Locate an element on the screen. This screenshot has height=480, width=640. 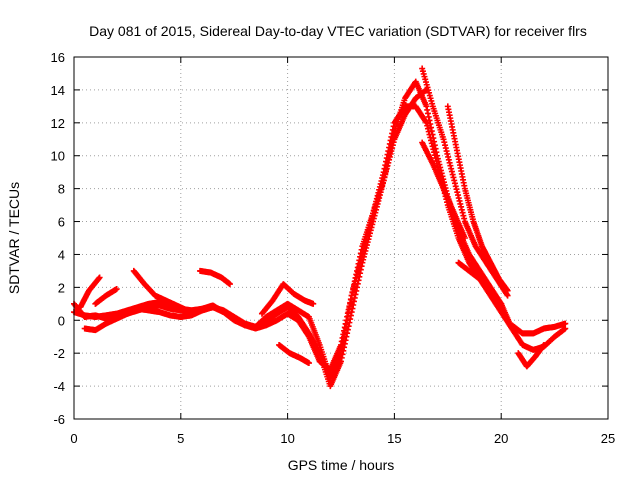
y-tick-label: 14 is located at coordinates (58, 90).